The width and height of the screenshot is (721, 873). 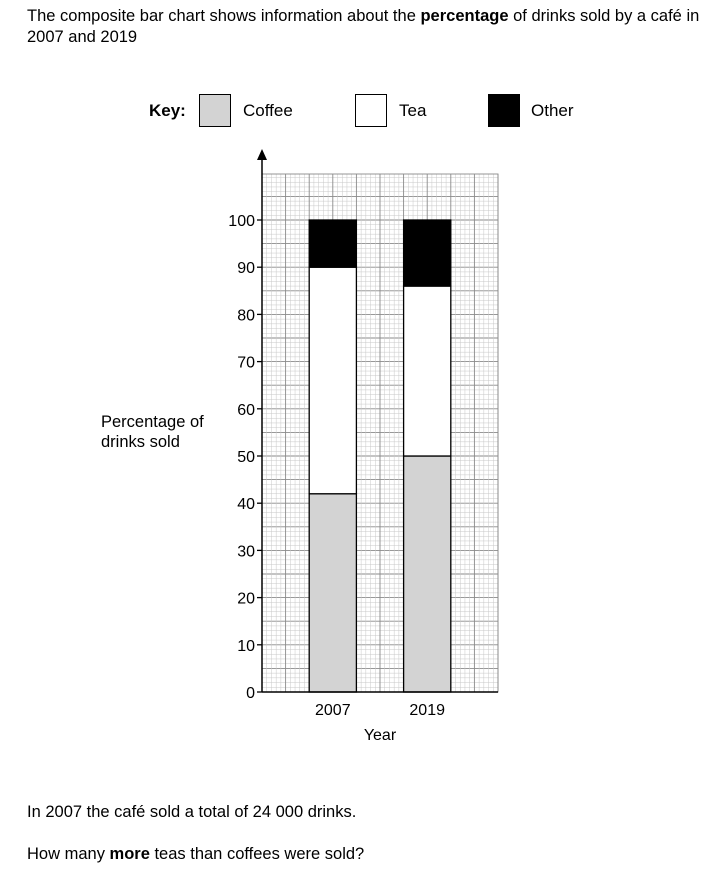 I want to click on key-swatch-coffee, so click(x=215, y=110).